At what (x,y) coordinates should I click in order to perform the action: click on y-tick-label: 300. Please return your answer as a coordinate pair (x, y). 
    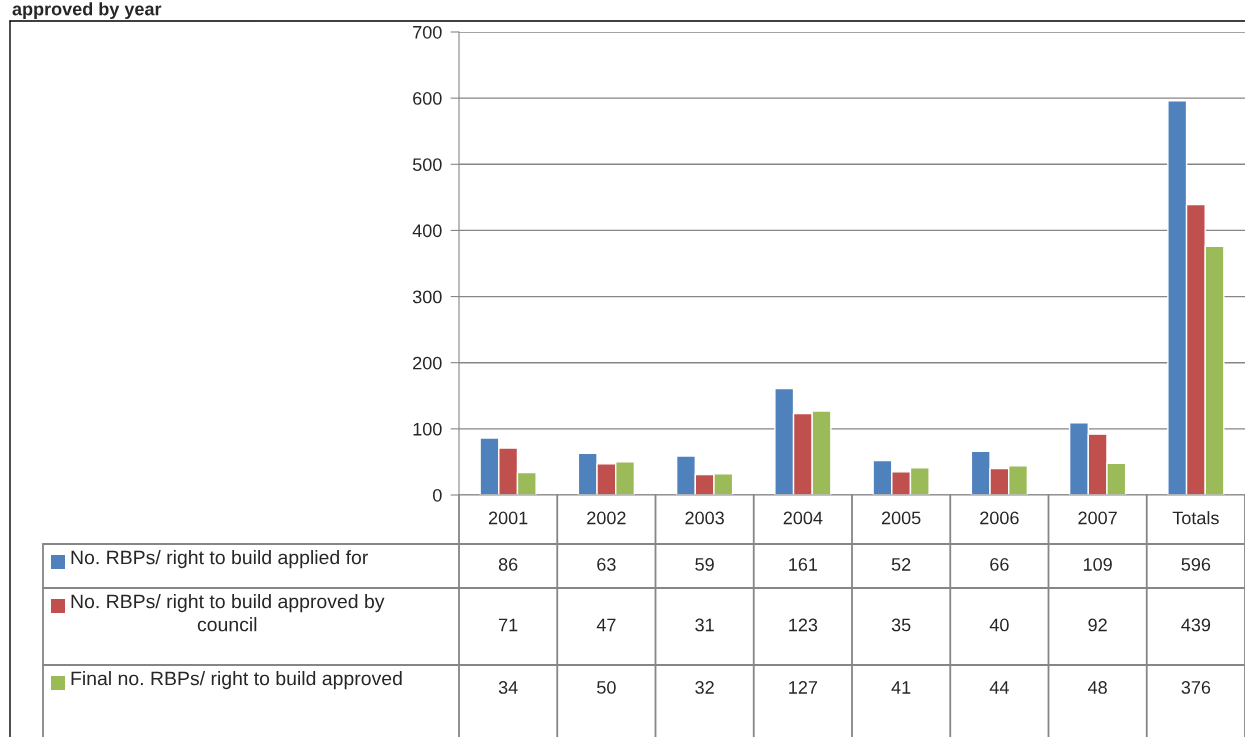
    Looking at the image, I should click on (427, 297).